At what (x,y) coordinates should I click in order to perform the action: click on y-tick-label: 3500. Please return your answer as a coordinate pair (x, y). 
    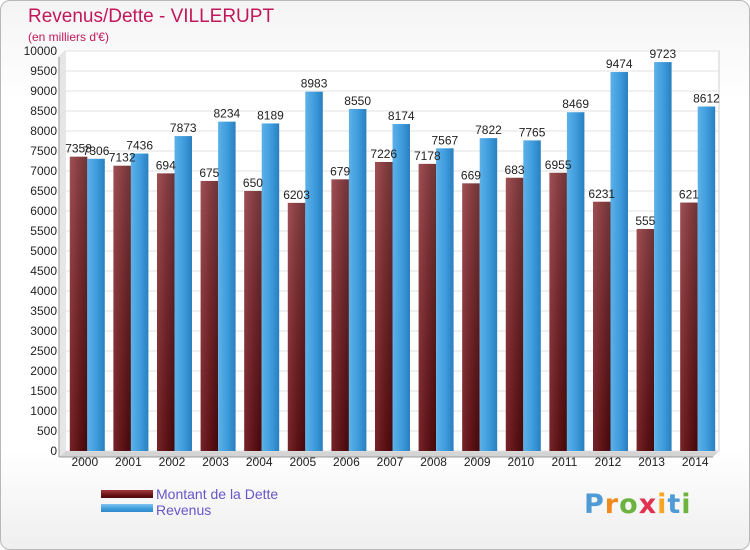
    Looking at the image, I should click on (43, 311).